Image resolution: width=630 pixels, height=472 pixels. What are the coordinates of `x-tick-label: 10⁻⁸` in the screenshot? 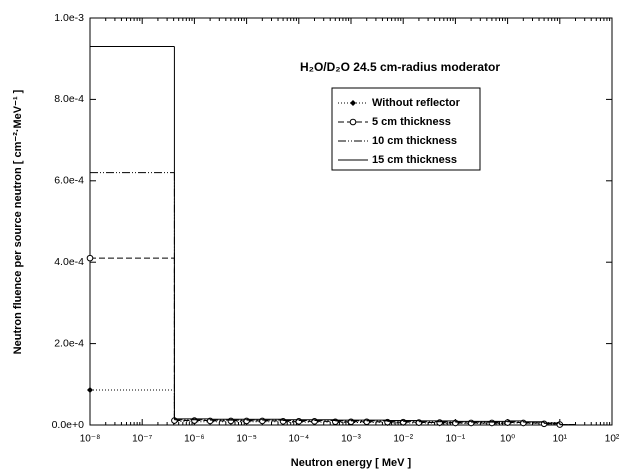 It's located at (90, 439).